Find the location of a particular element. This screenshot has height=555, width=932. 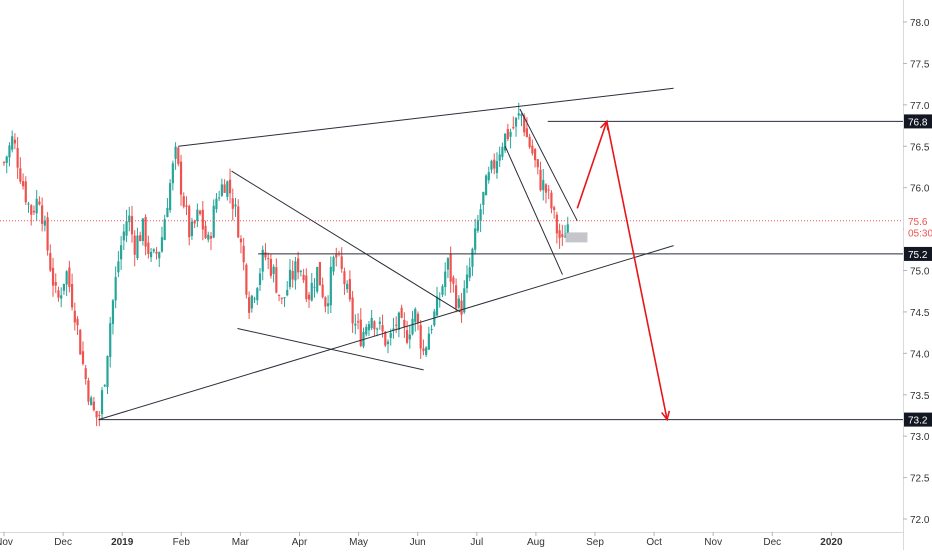

price-label-text: 05:30: is located at coordinates (920, 233).